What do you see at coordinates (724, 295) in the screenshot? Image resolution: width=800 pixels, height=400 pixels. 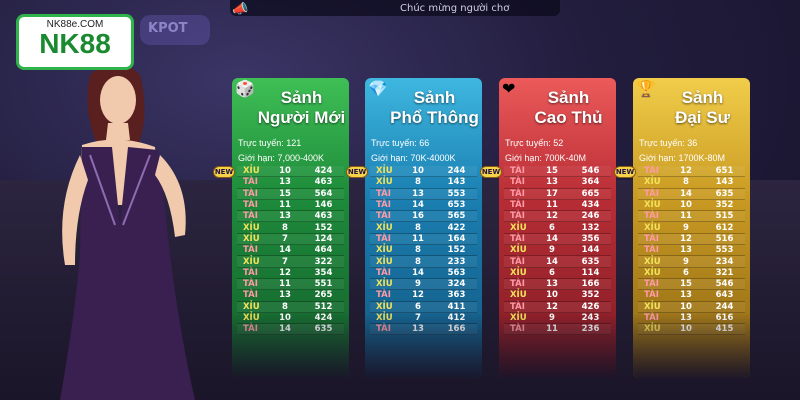 I see `result-dice: 643` at bounding box center [724, 295].